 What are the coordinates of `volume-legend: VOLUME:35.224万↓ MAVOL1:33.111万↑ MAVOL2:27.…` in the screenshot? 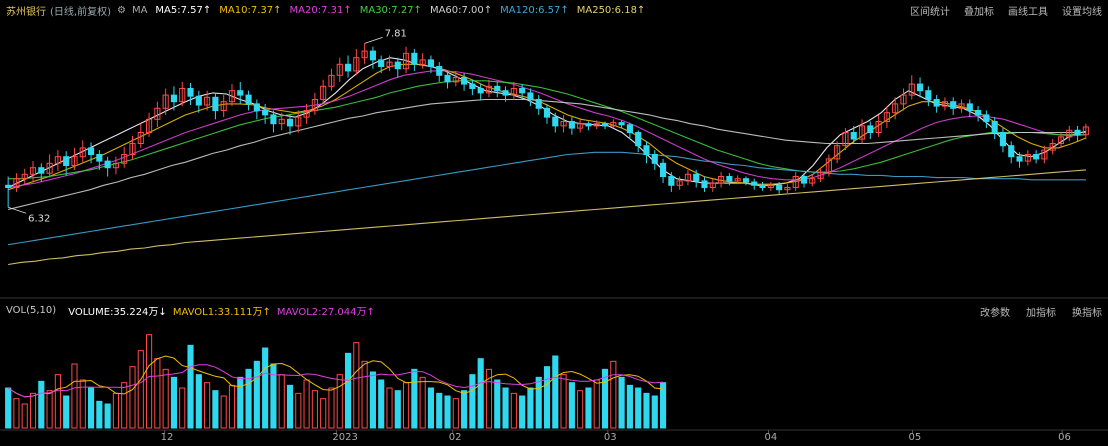 It's located at (218, 310).